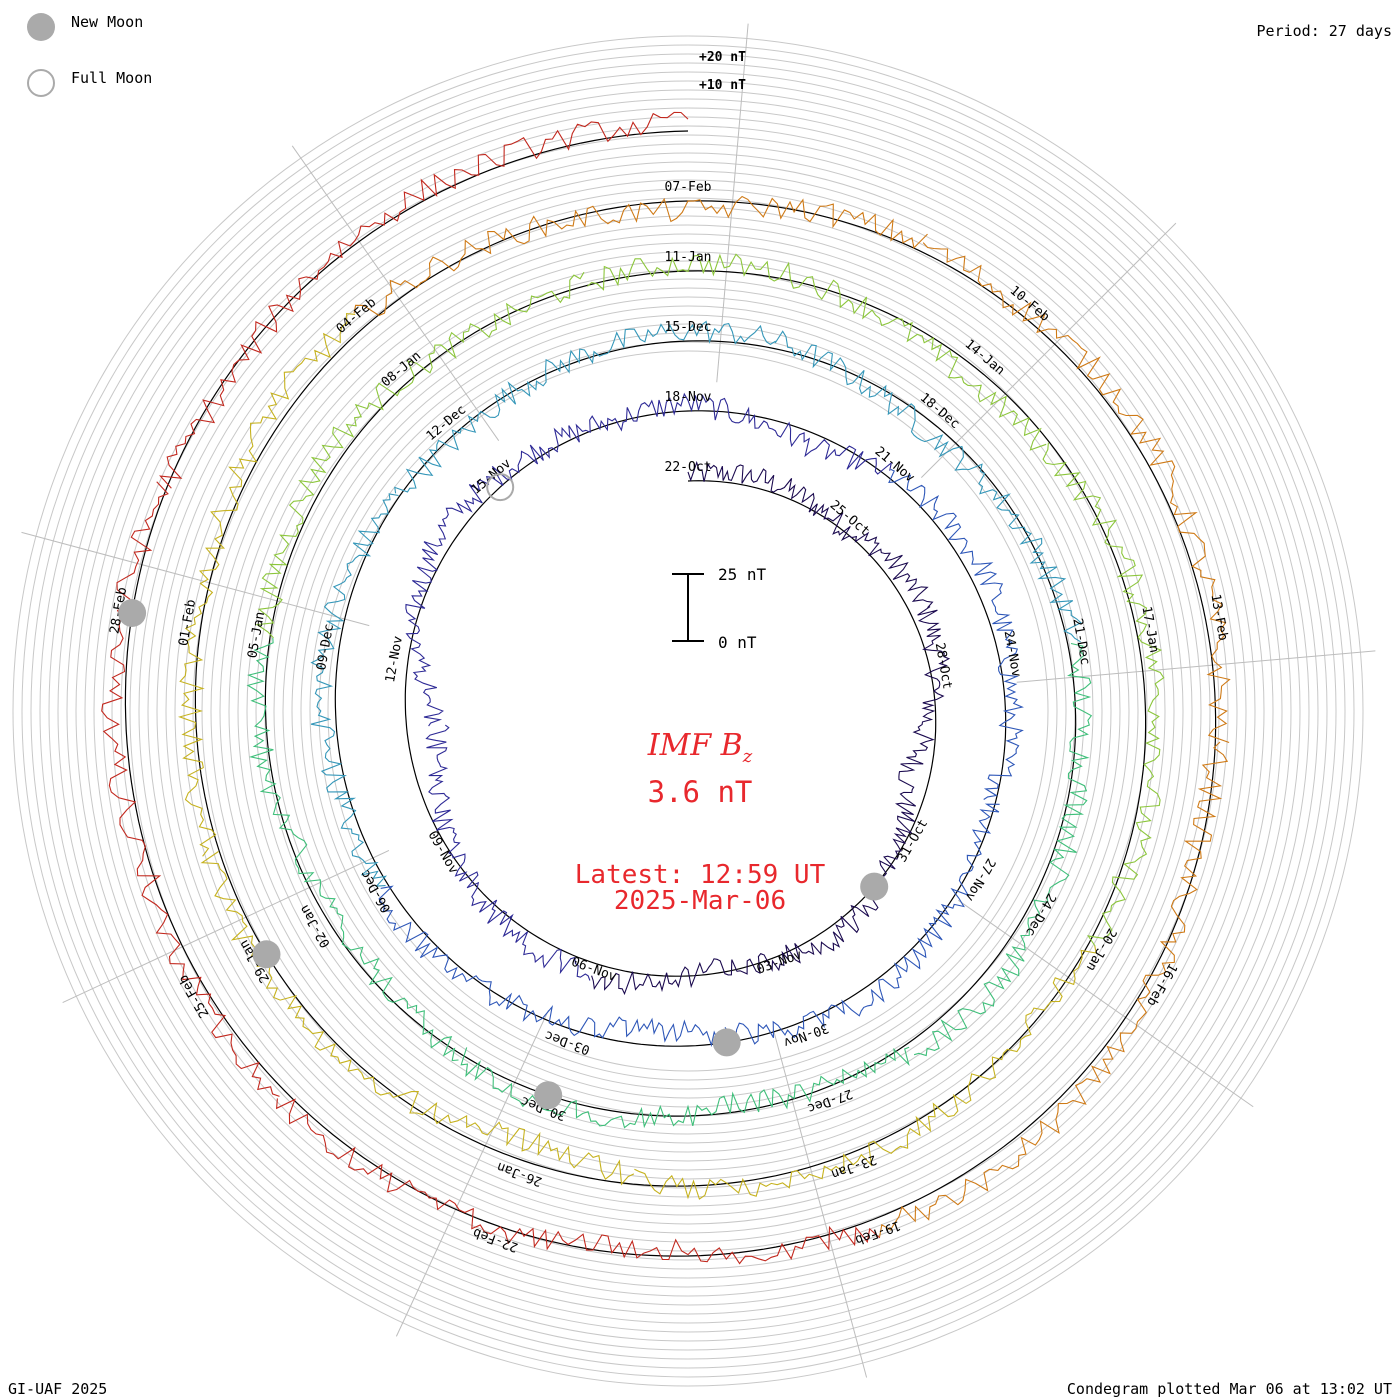 This screenshot has width=1400, height=1400. Describe the element at coordinates (943, 666) in the screenshot. I see `date-label: 28-Oct` at that location.